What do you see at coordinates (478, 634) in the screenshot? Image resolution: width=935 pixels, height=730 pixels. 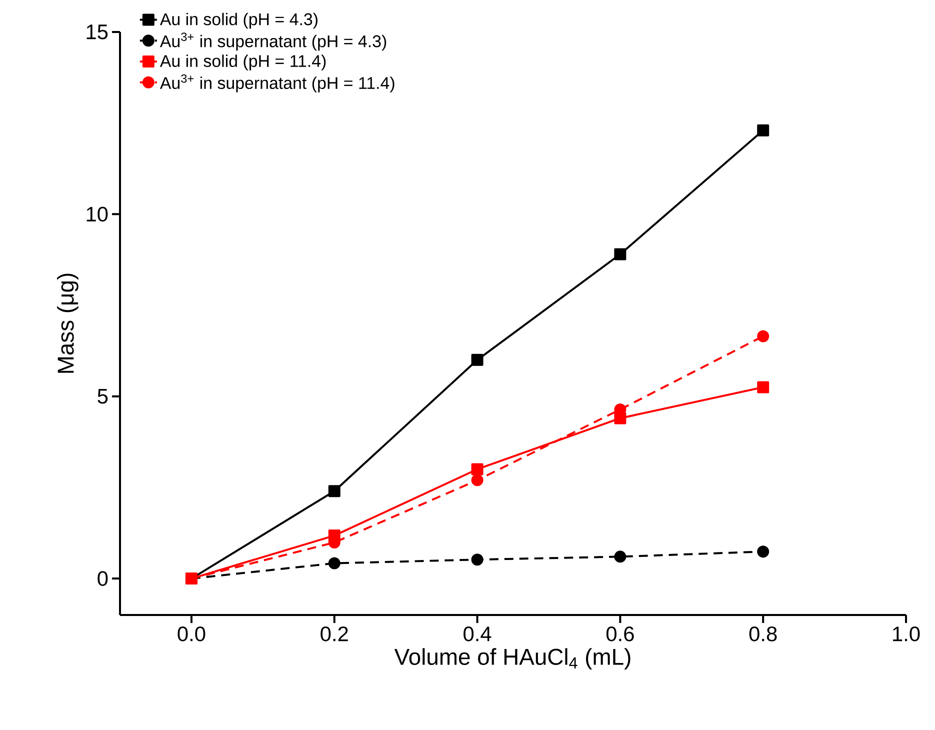 I see `x-tick-label: 0.4` at bounding box center [478, 634].